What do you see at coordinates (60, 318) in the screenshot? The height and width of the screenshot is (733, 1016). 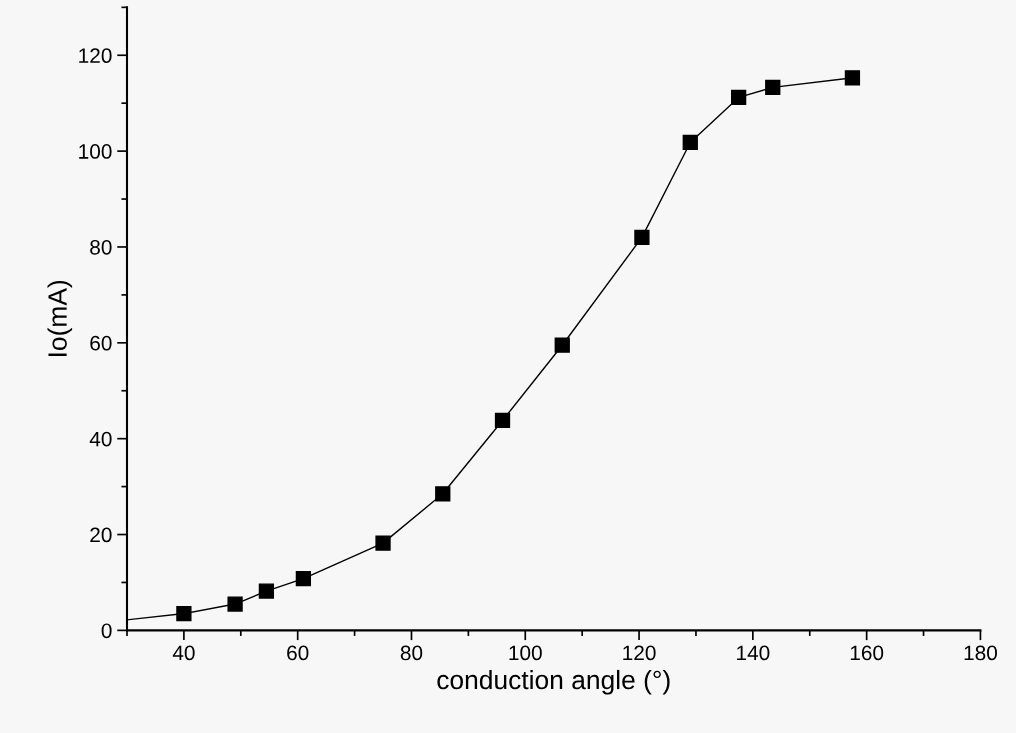 I see `y-axis-title: Io(mA)` at bounding box center [60, 318].